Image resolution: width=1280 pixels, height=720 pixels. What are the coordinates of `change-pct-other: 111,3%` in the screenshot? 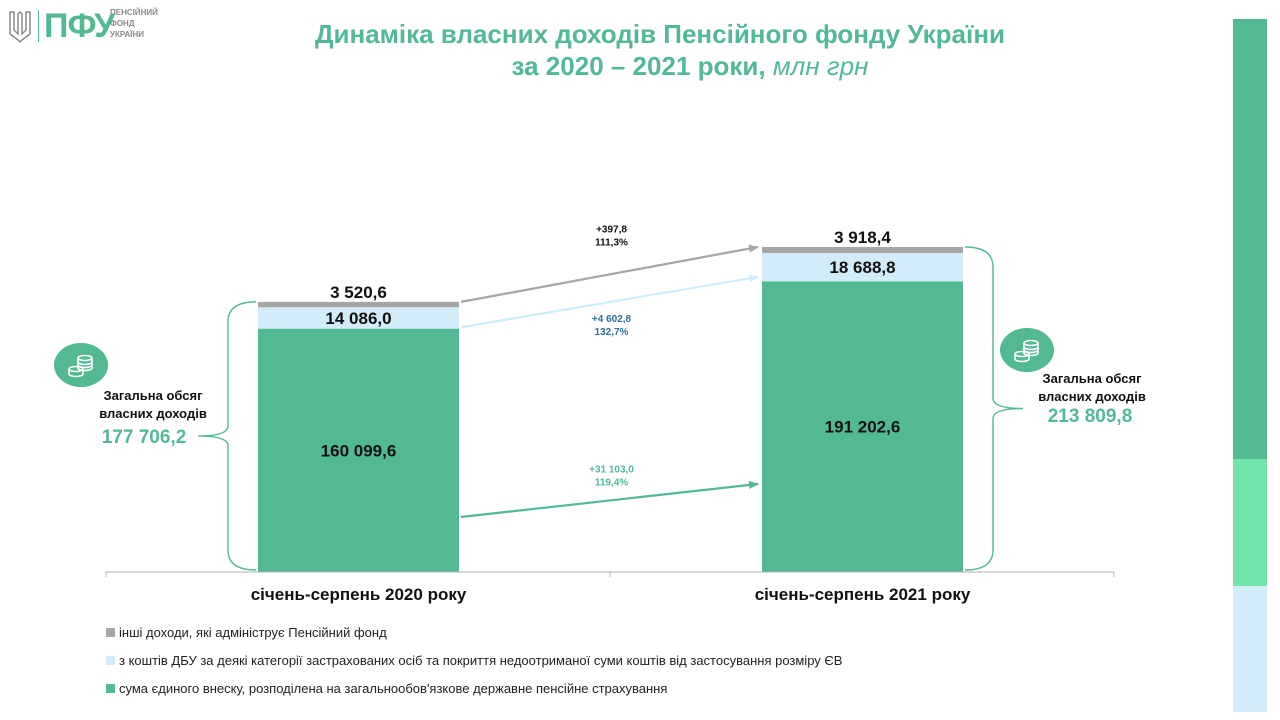 It's located at (611, 242).